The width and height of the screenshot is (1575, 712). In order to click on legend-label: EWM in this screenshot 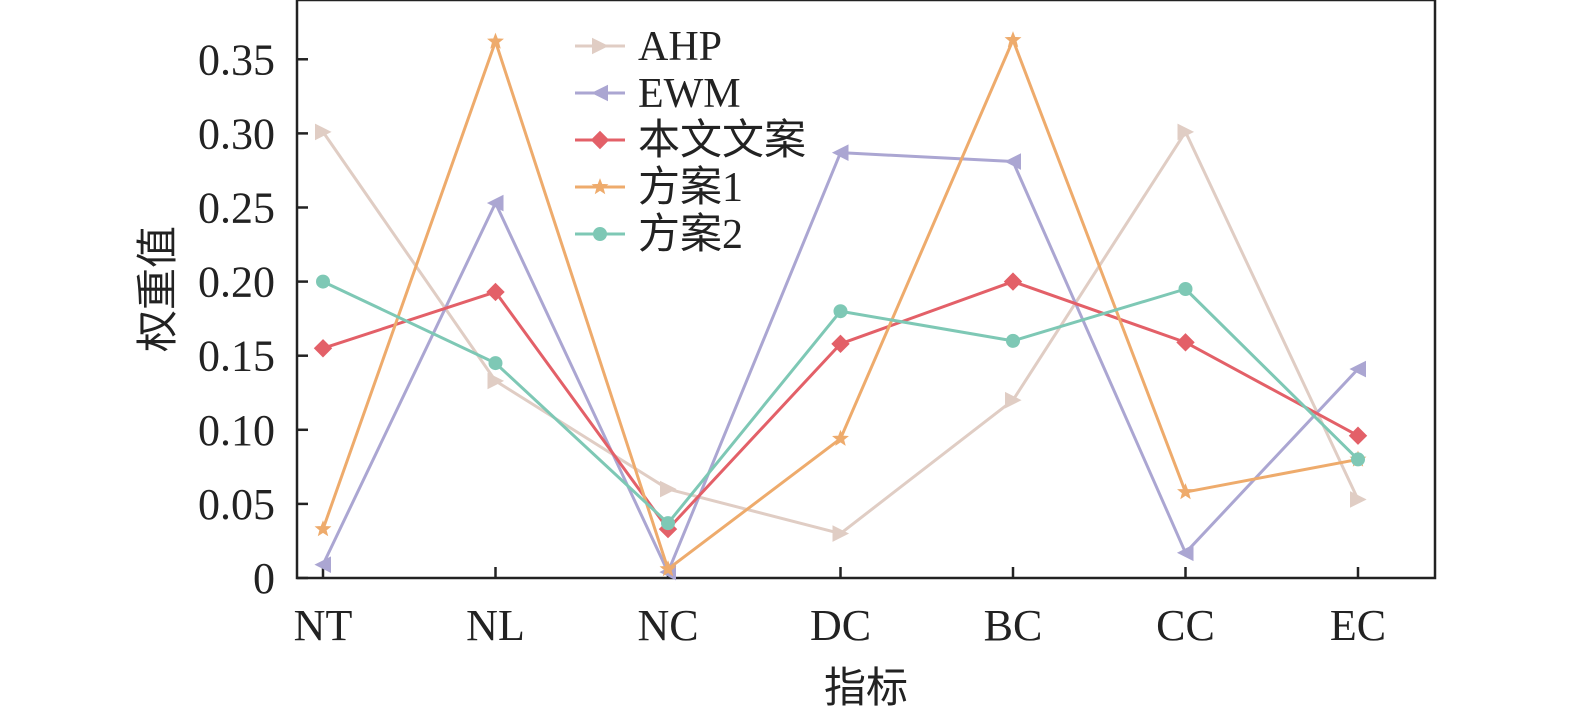, I will do `click(689, 94)`.